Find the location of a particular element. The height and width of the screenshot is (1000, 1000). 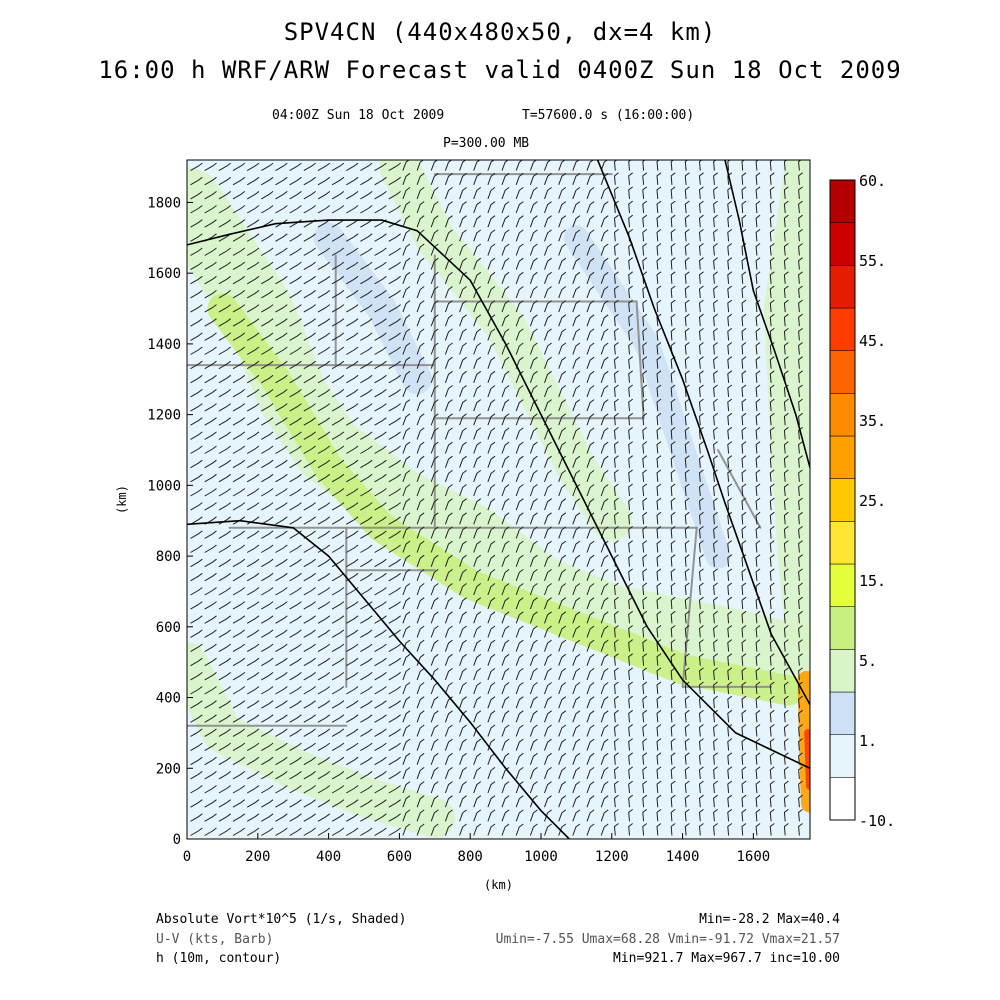

colorbar-label: 35. is located at coordinates (872, 421).